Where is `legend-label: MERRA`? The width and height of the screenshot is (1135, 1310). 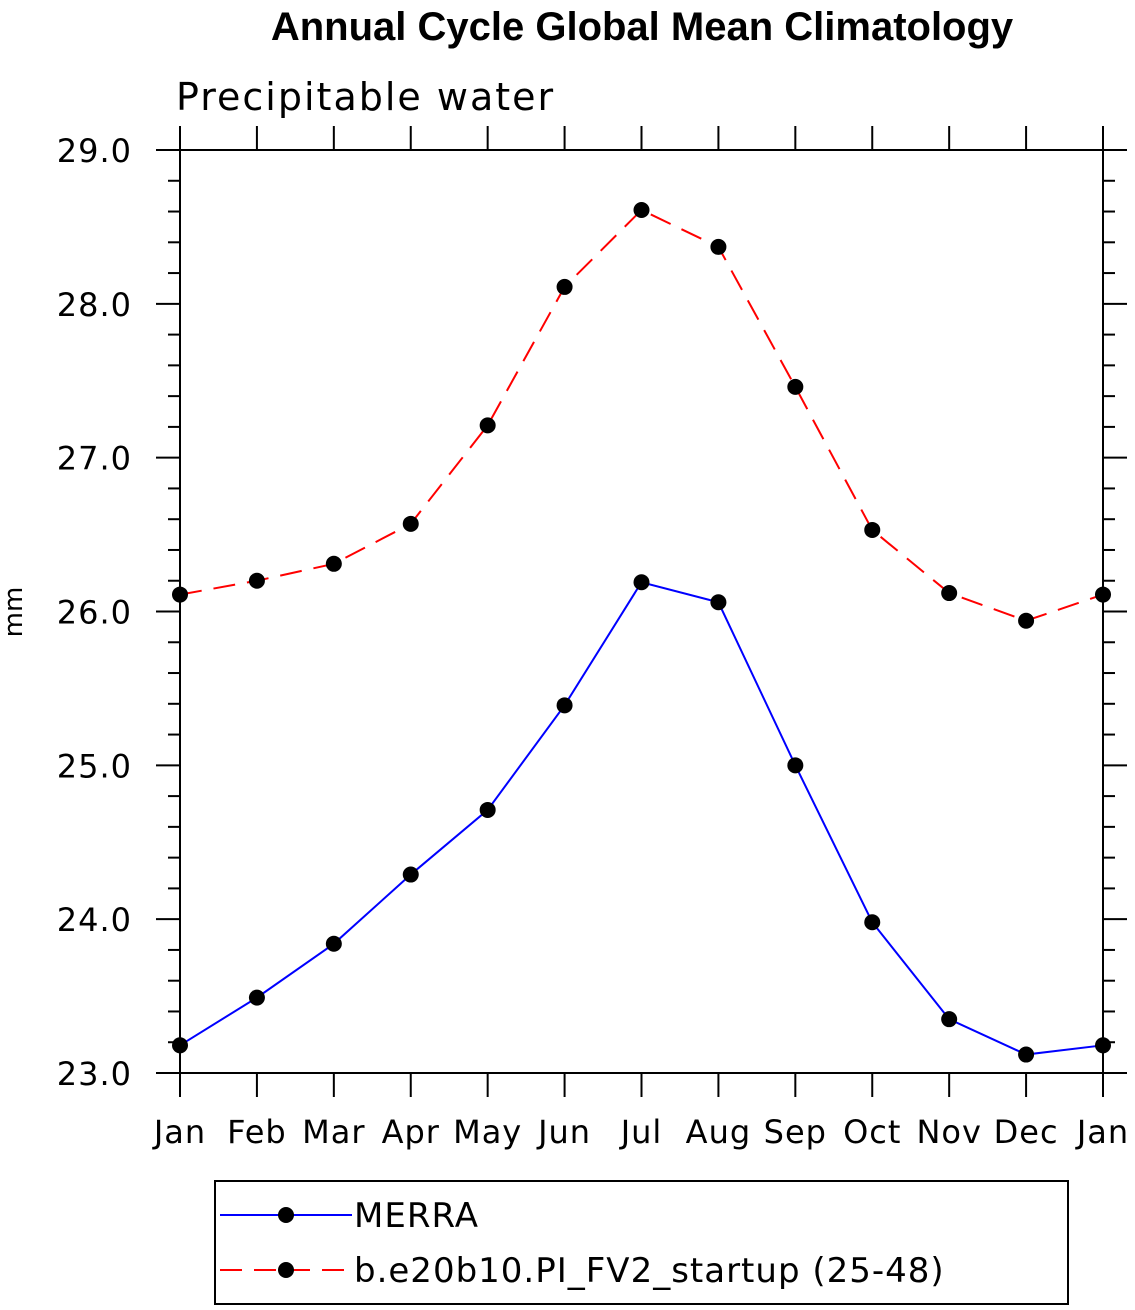
legend-label: MERRA is located at coordinates (416, 1216).